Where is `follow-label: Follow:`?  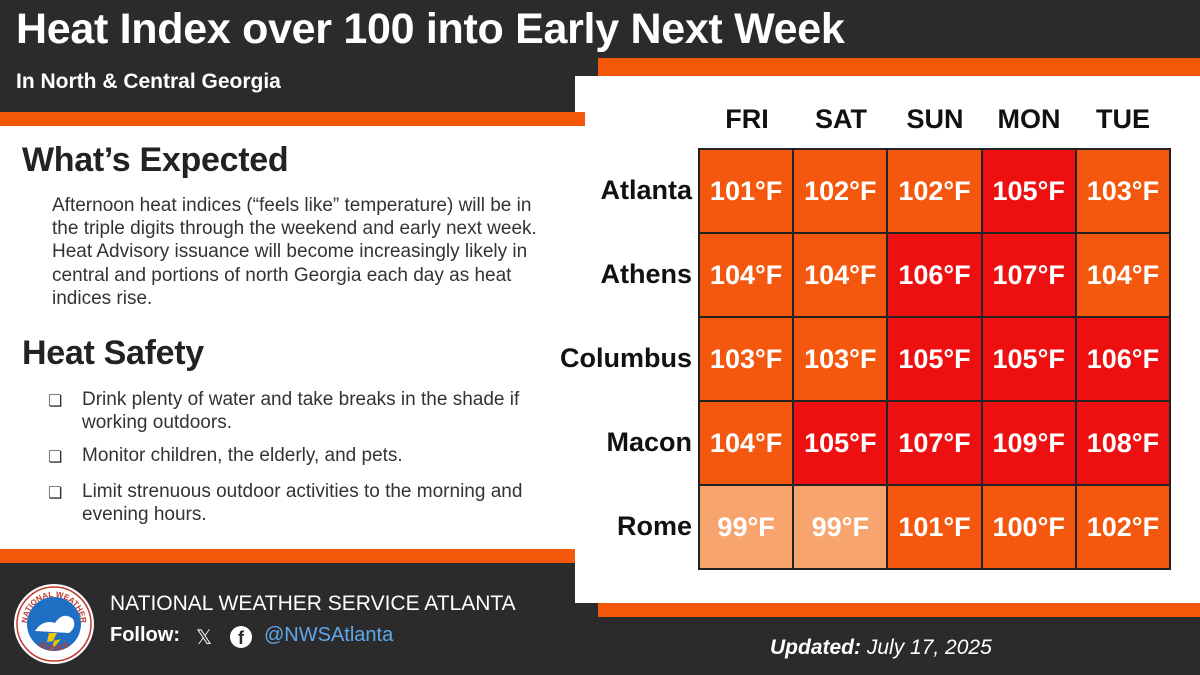 follow-label: Follow: is located at coordinates (145, 635).